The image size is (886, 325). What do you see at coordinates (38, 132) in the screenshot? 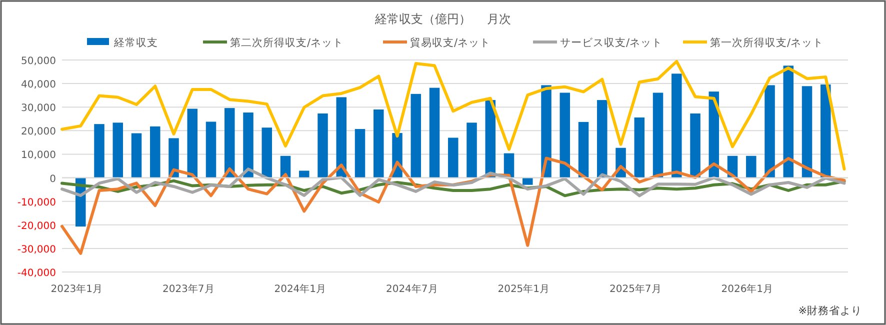
I see `ytick: 20,000` at bounding box center [38, 132].